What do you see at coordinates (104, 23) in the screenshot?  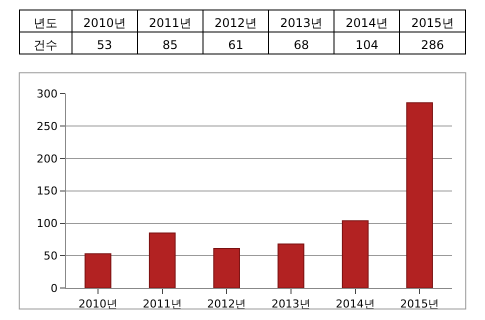 I see `category-label: 2010년` at bounding box center [104, 23].